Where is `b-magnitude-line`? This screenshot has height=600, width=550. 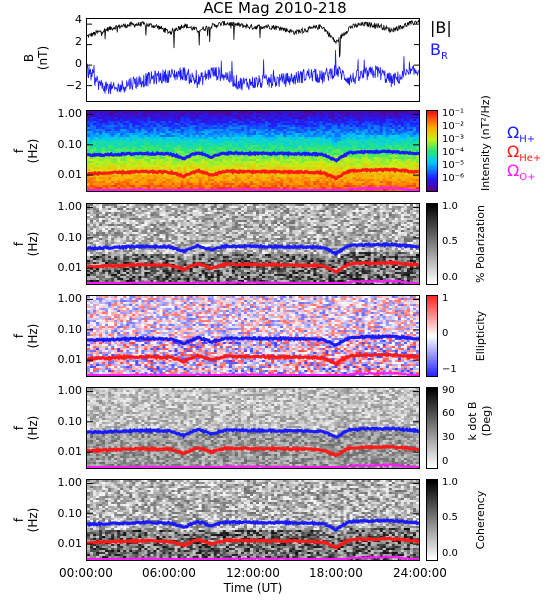 b-magnitude-line is located at coordinates (253, 38).